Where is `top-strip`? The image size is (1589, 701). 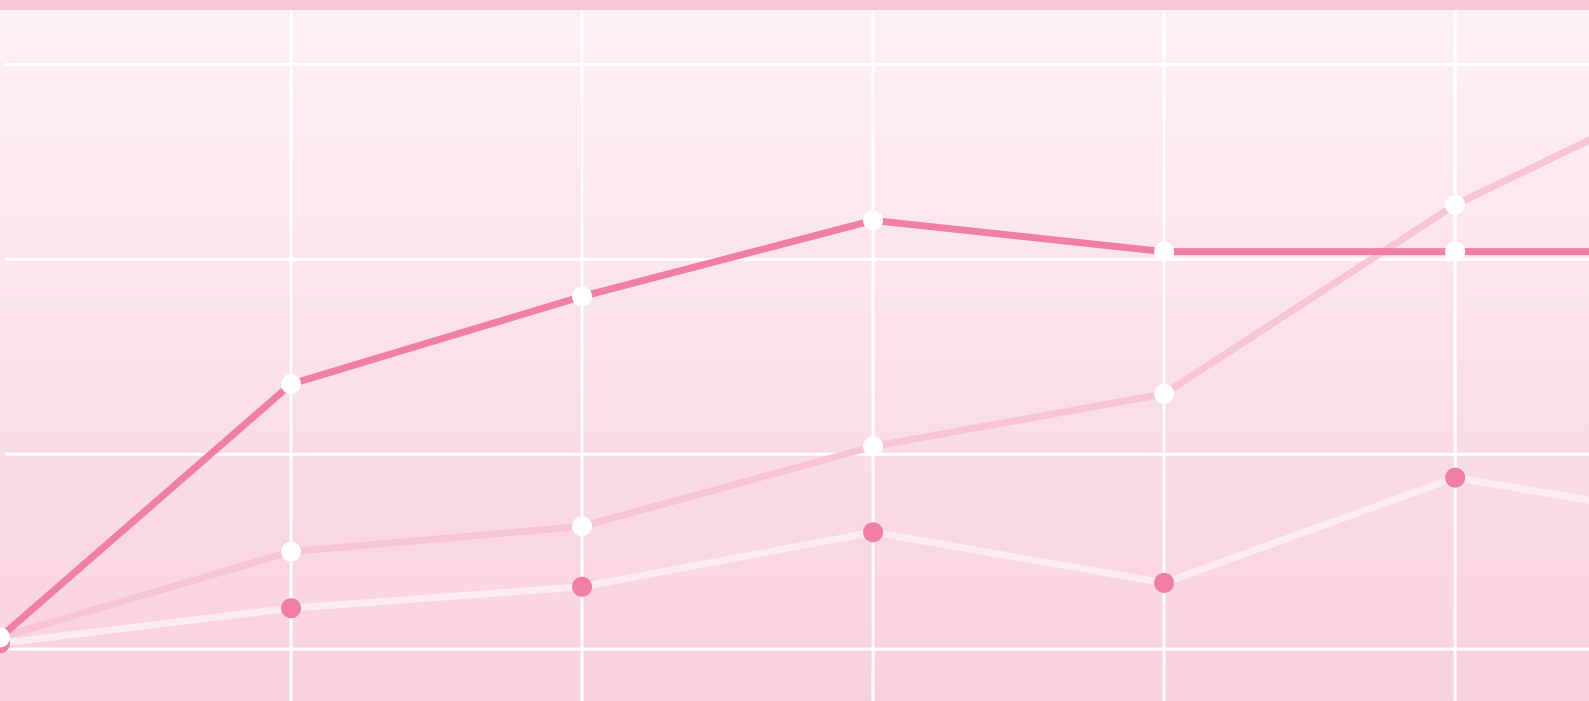
top-strip is located at coordinates (794, 5).